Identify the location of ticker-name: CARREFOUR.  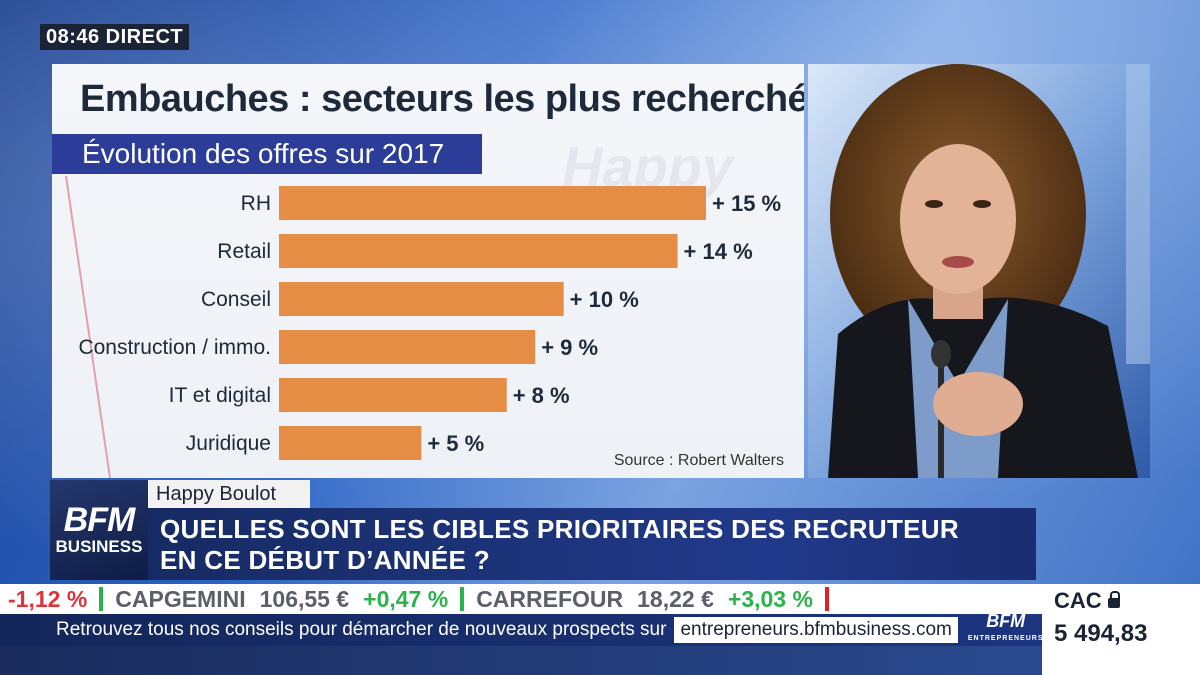
(550, 598).